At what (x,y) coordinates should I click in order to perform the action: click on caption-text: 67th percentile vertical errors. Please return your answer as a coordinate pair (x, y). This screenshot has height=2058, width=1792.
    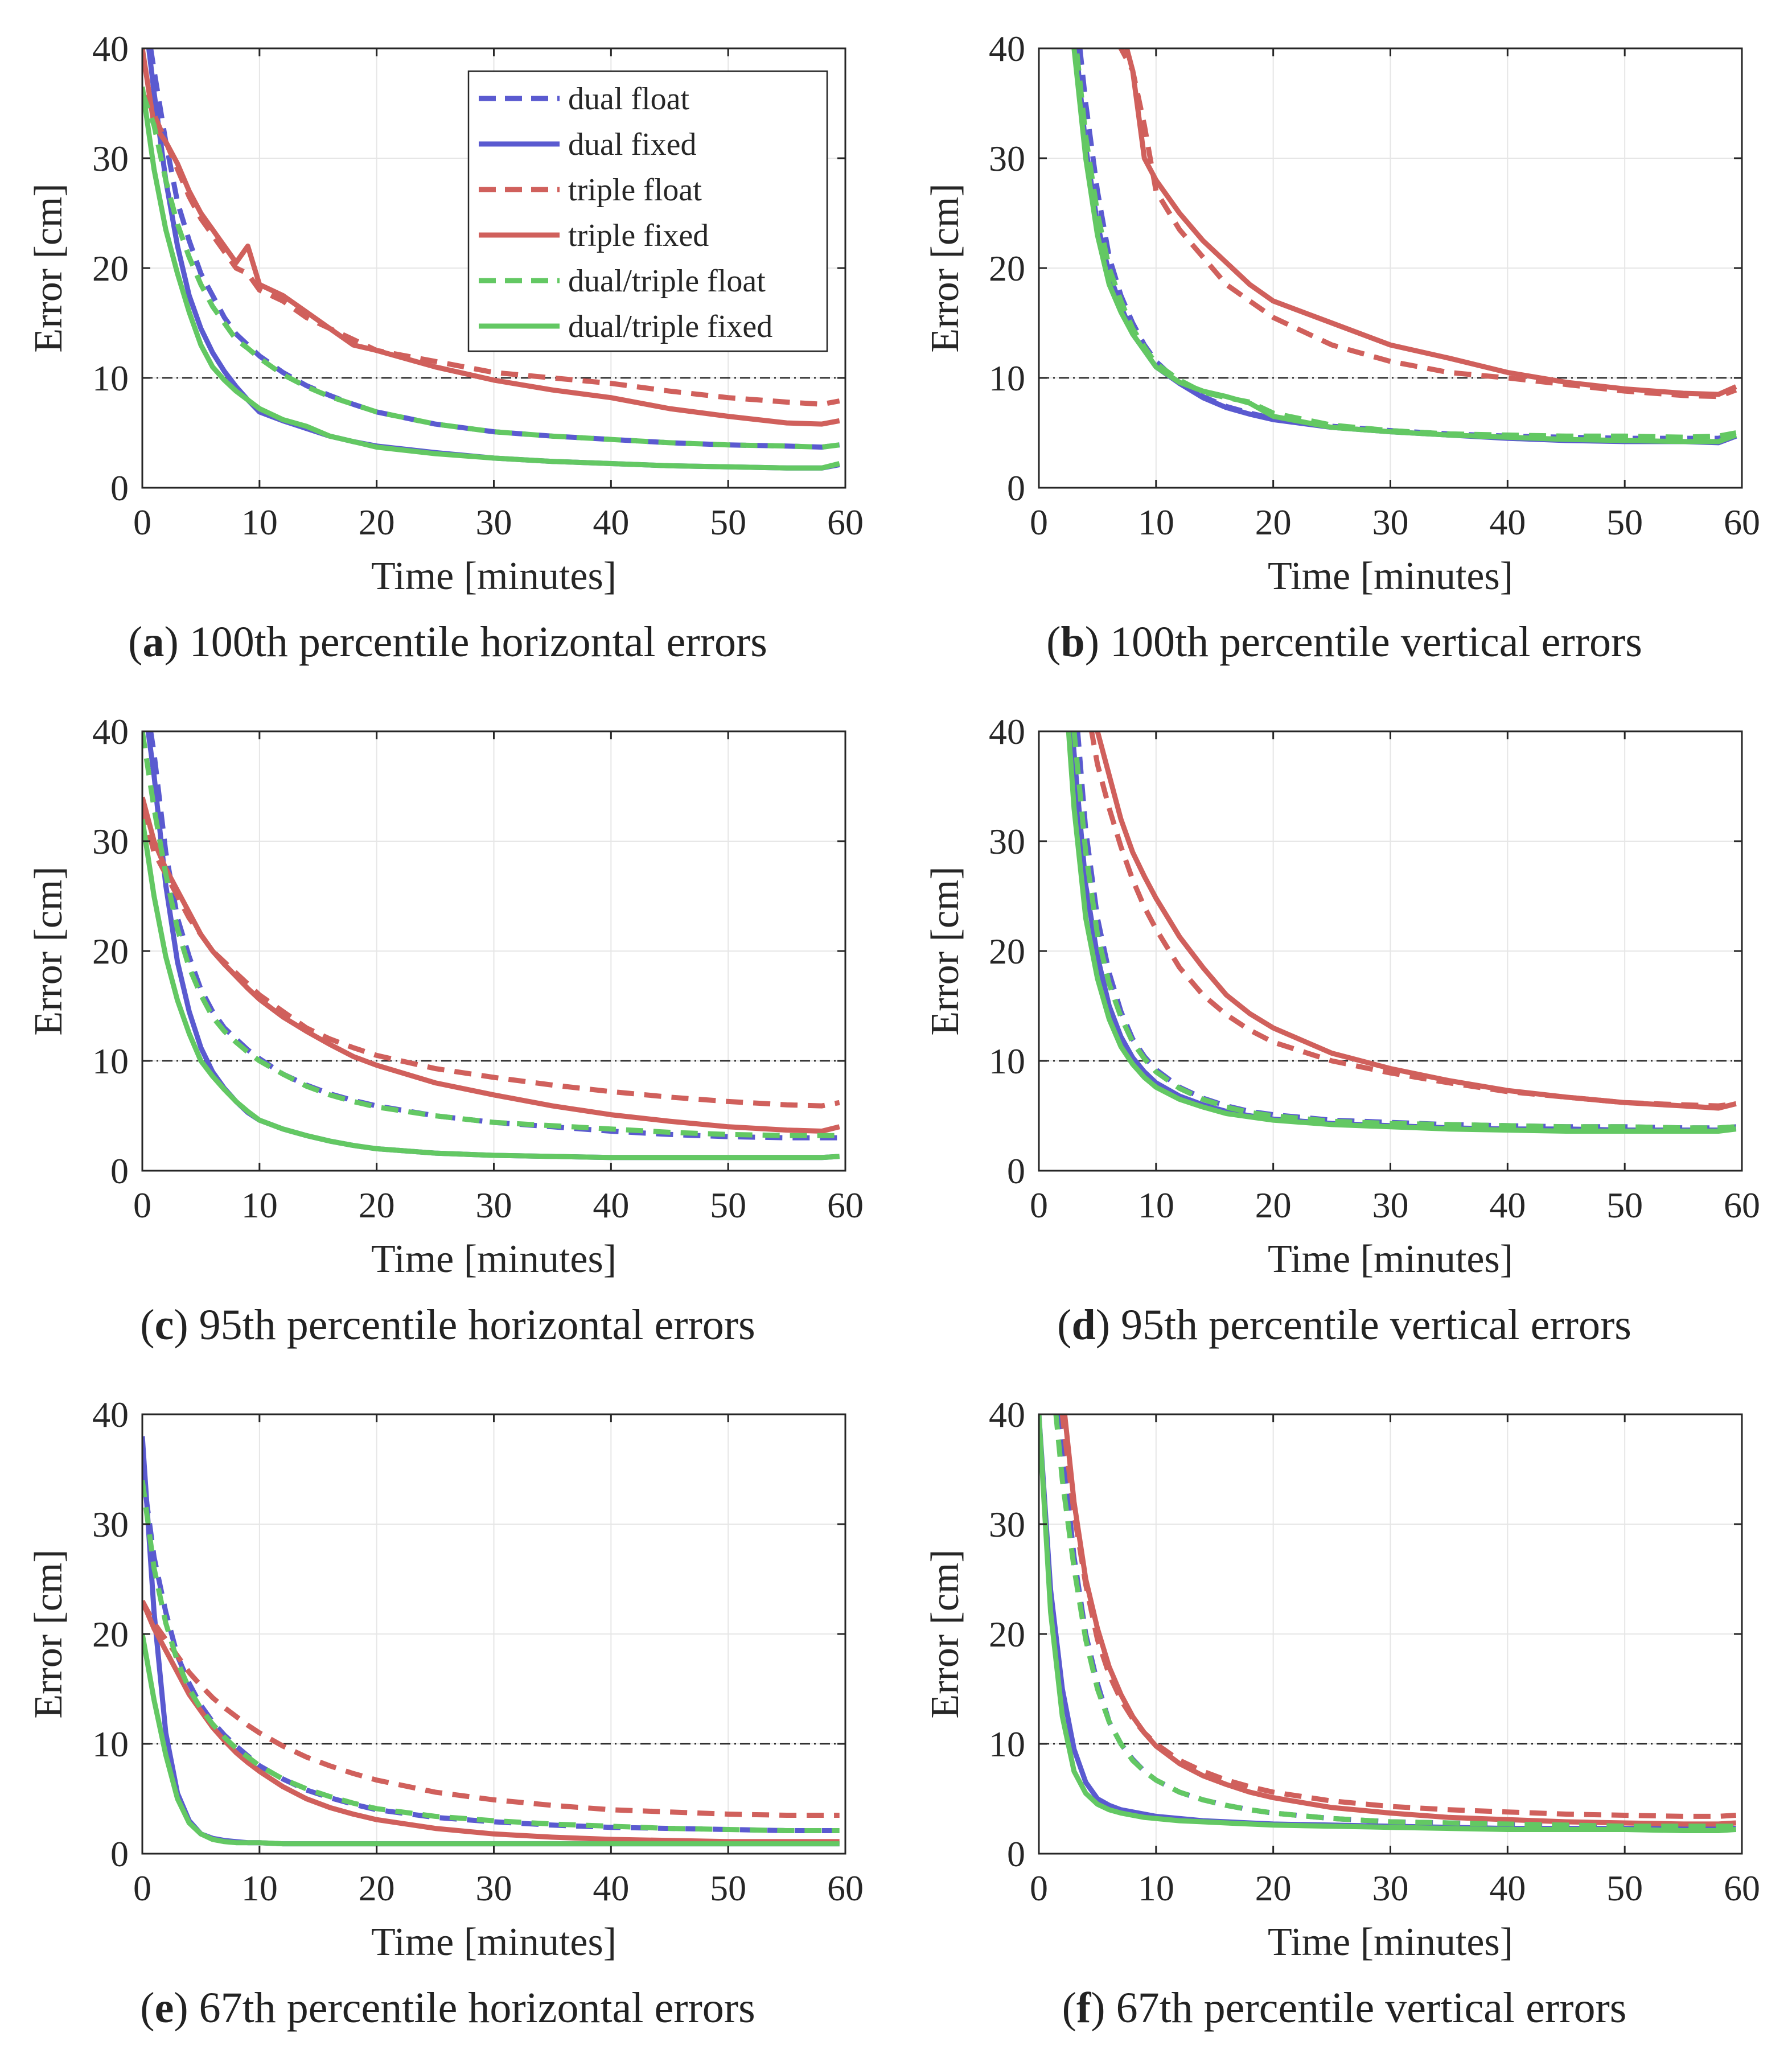
    Looking at the image, I should click on (1371, 2008).